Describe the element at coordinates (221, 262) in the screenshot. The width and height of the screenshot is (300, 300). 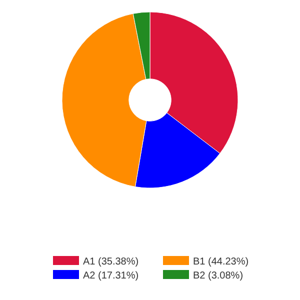
I see `legend-label: B1 (44.23%)` at that location.